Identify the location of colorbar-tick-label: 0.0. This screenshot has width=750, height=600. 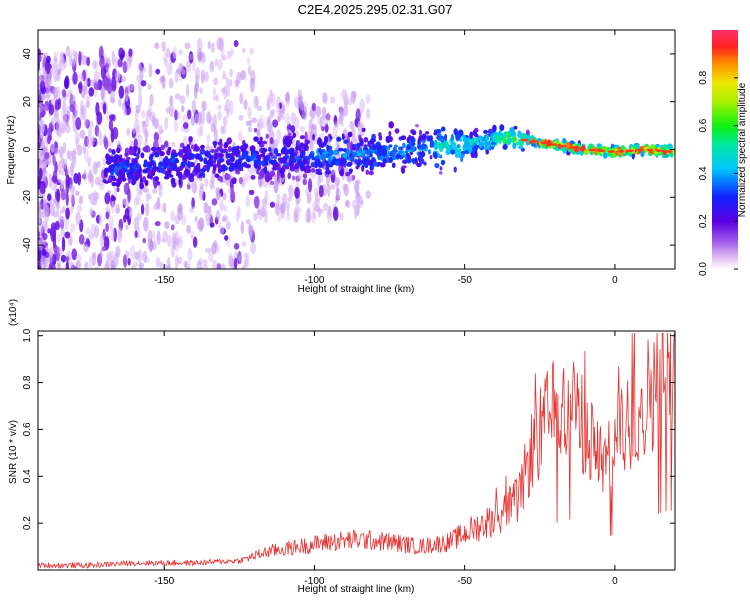
(703, 269).